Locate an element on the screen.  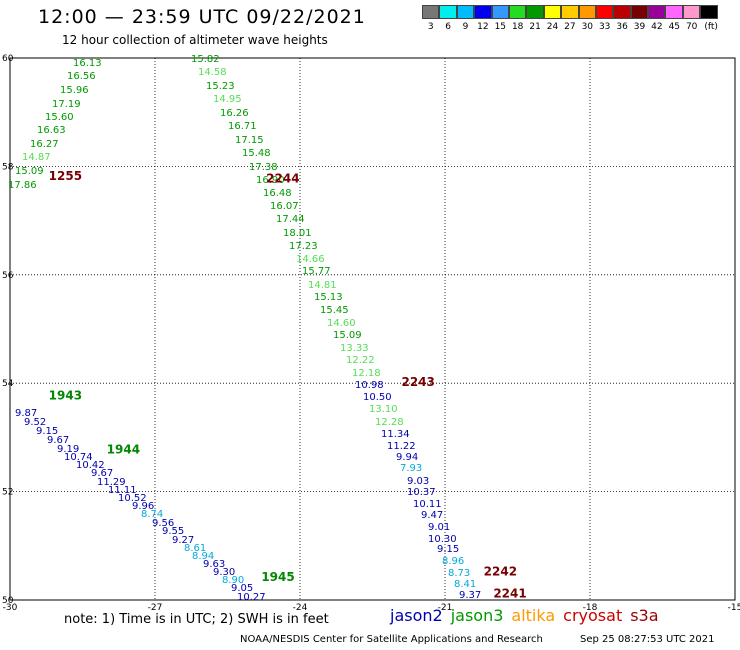
wave-height-value: 9.52 is located at coordinates (35, 422).